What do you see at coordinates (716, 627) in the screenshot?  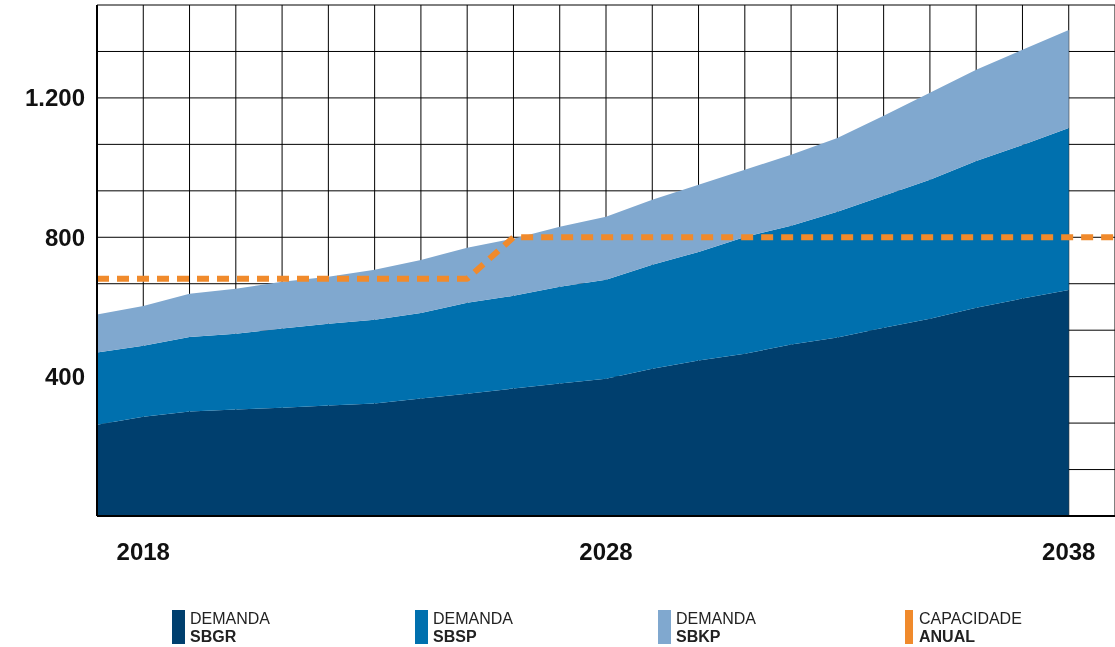 I see `legend-label: DEMANDA SBKP` at bounding box center [716, 627].